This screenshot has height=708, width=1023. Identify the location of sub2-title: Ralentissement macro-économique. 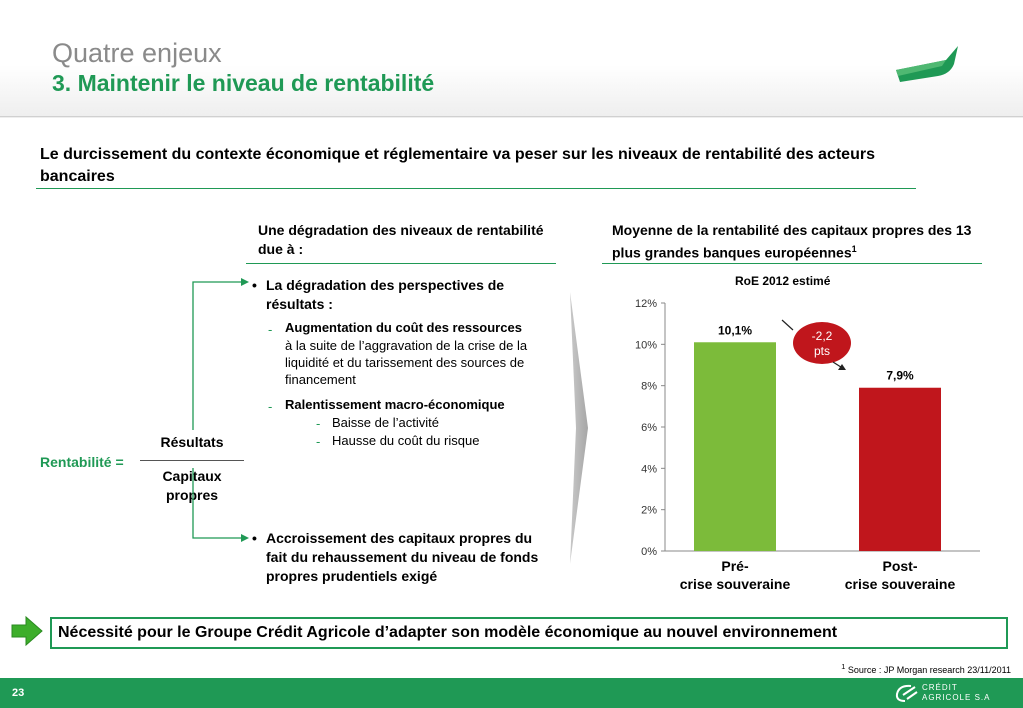
(395, 404).